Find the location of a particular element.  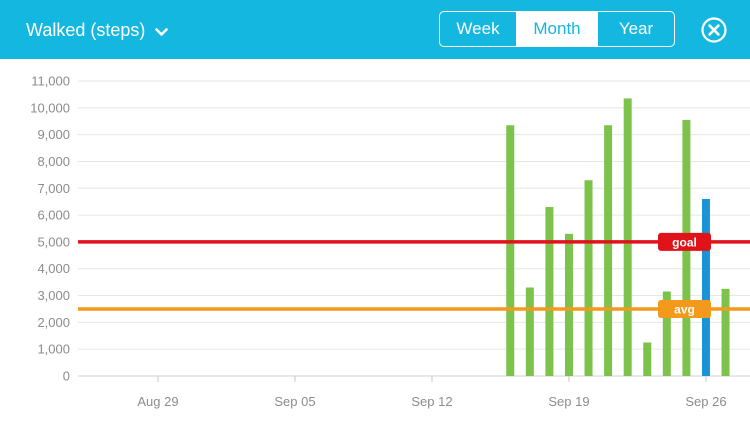

y-tick-label: 10,000 is located at coordinates (50, 107).